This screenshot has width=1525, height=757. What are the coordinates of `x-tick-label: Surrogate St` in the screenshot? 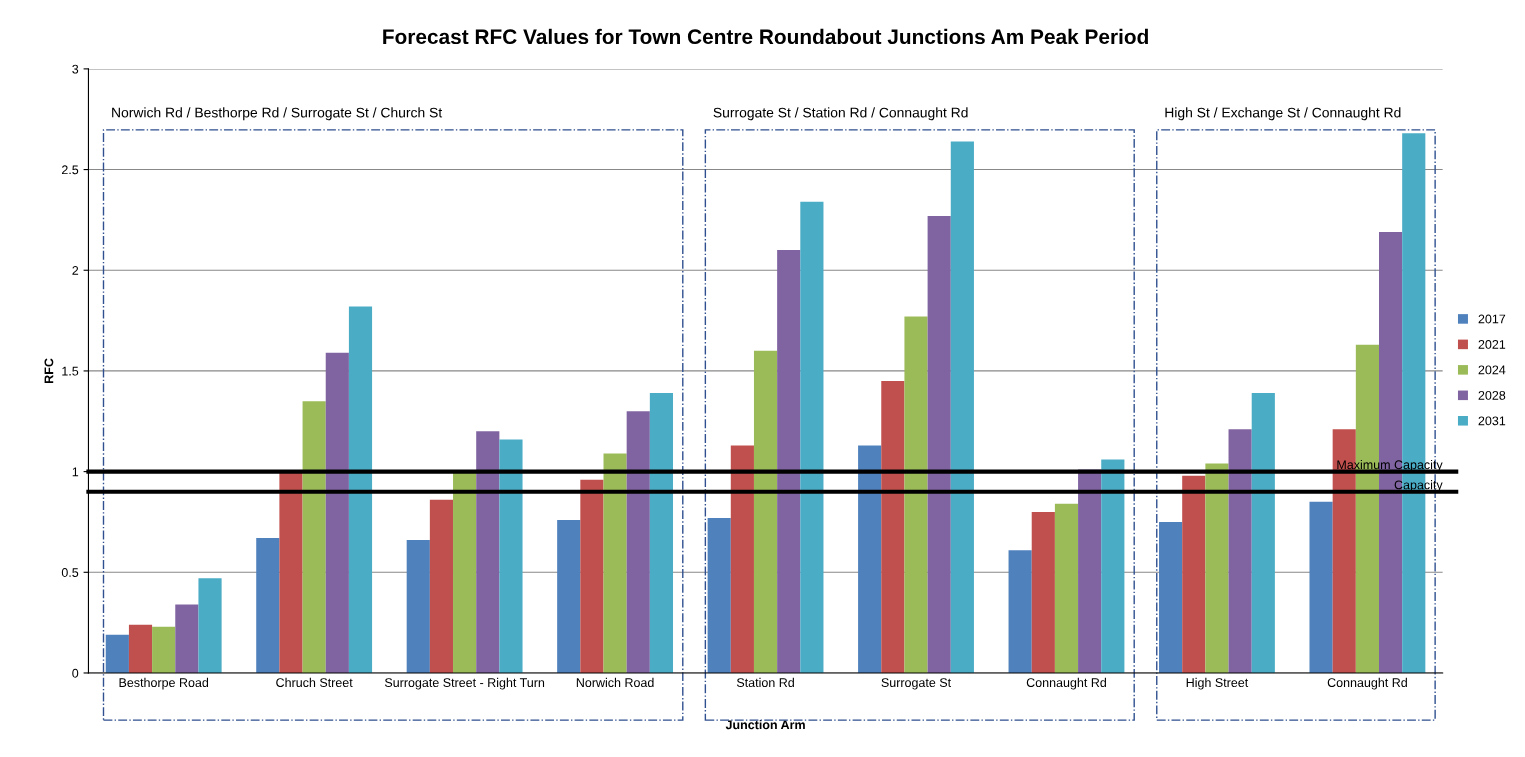 It's located at (916, 684).